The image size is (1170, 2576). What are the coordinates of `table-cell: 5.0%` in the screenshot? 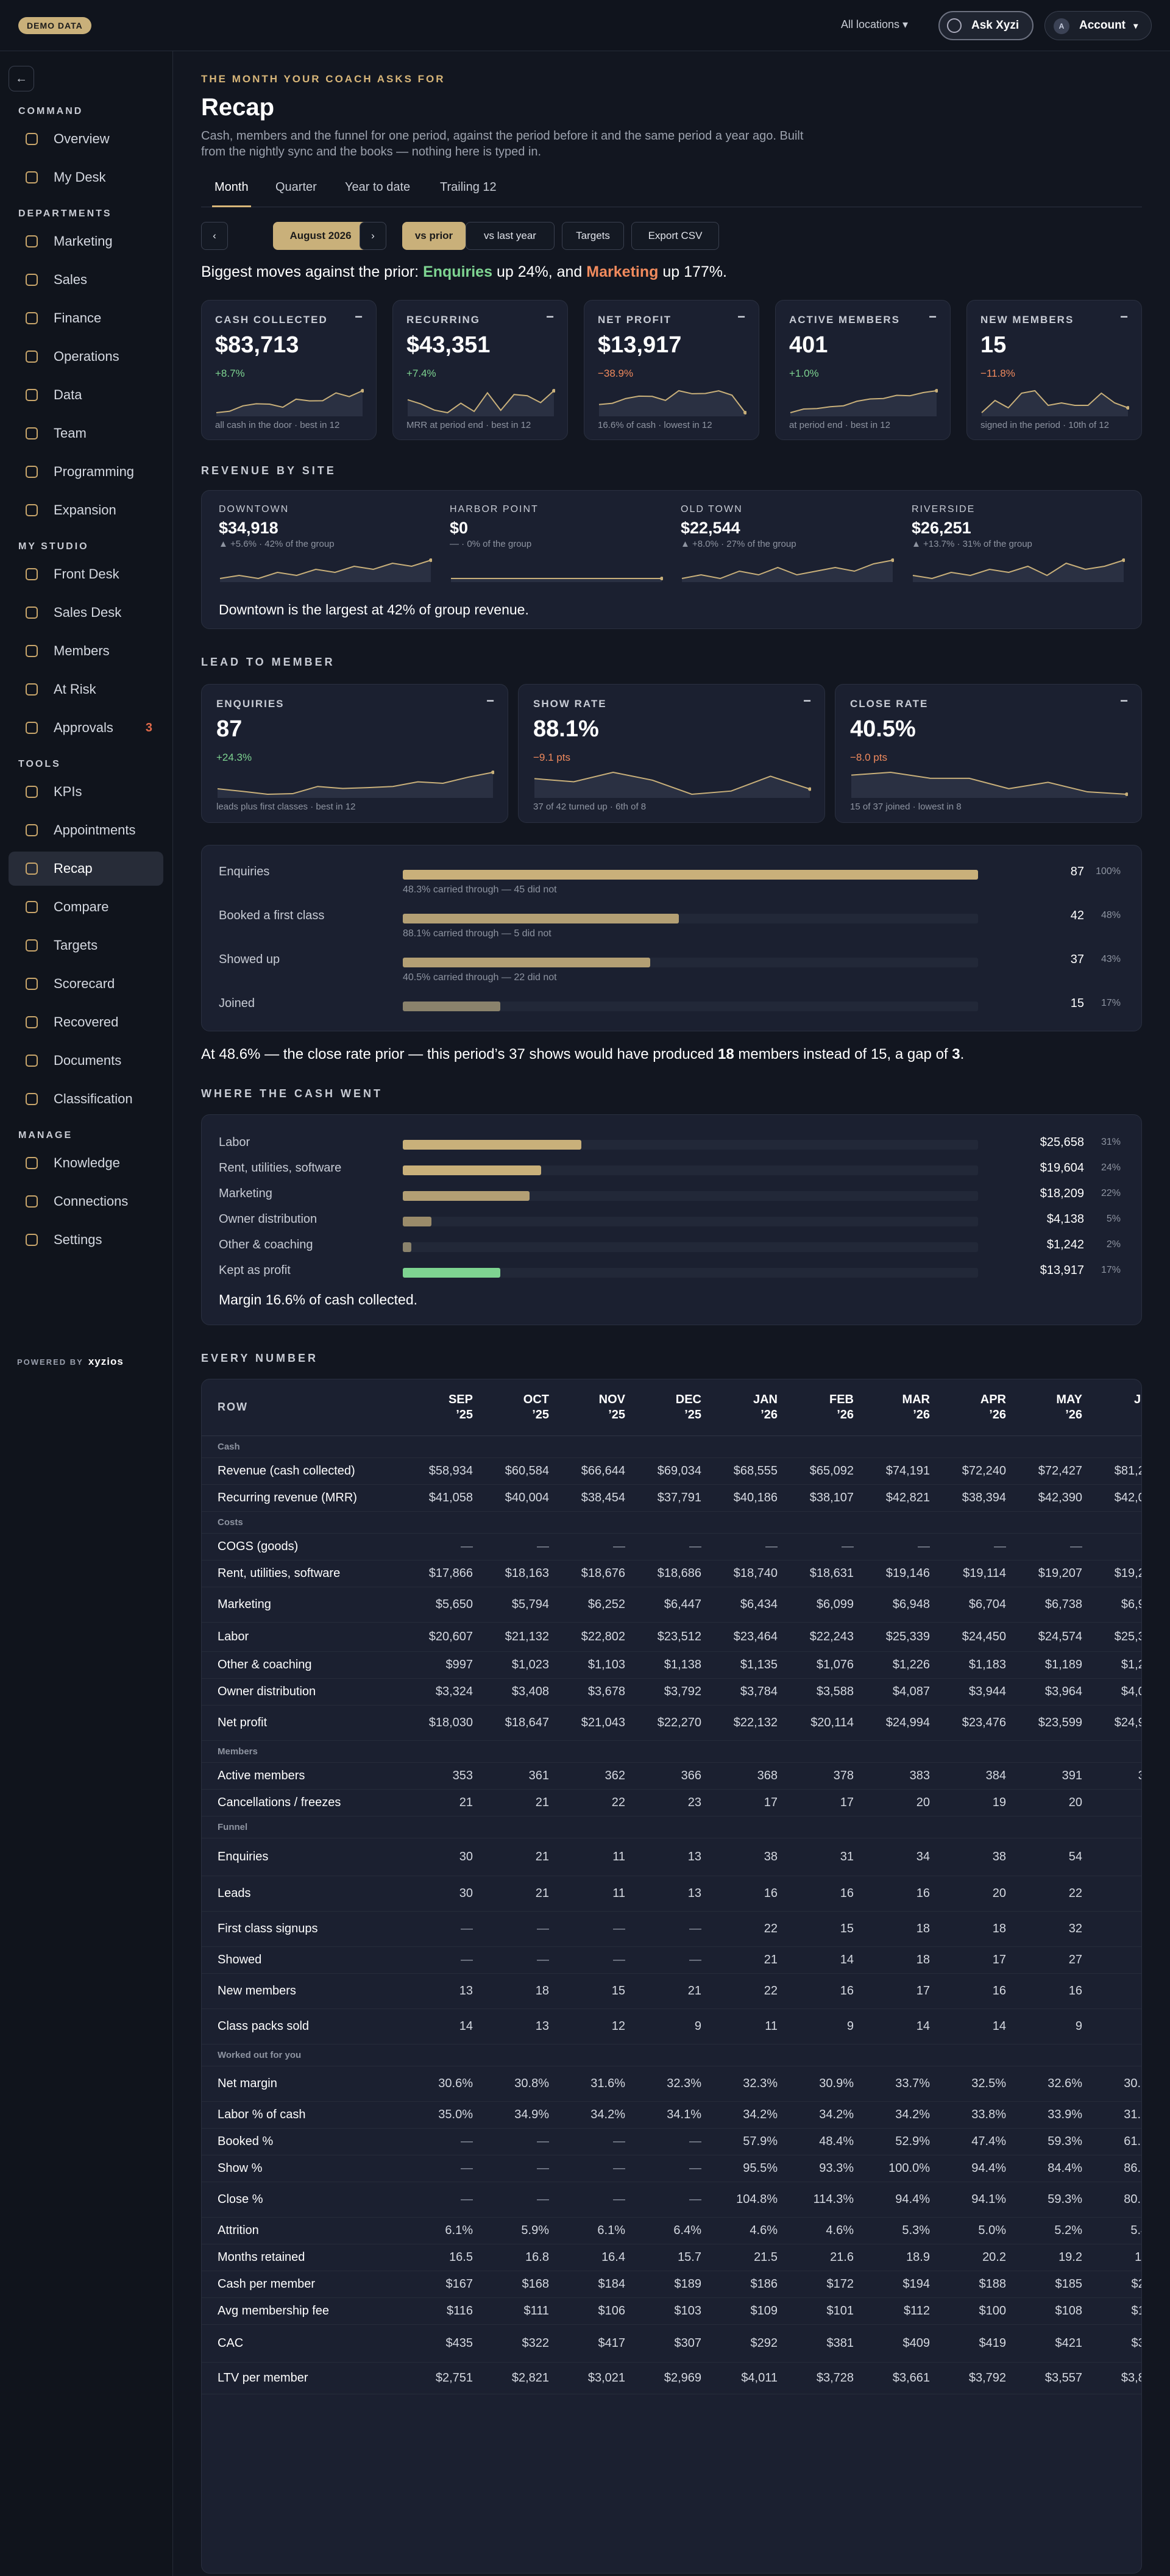 It's located at (974, 2230).